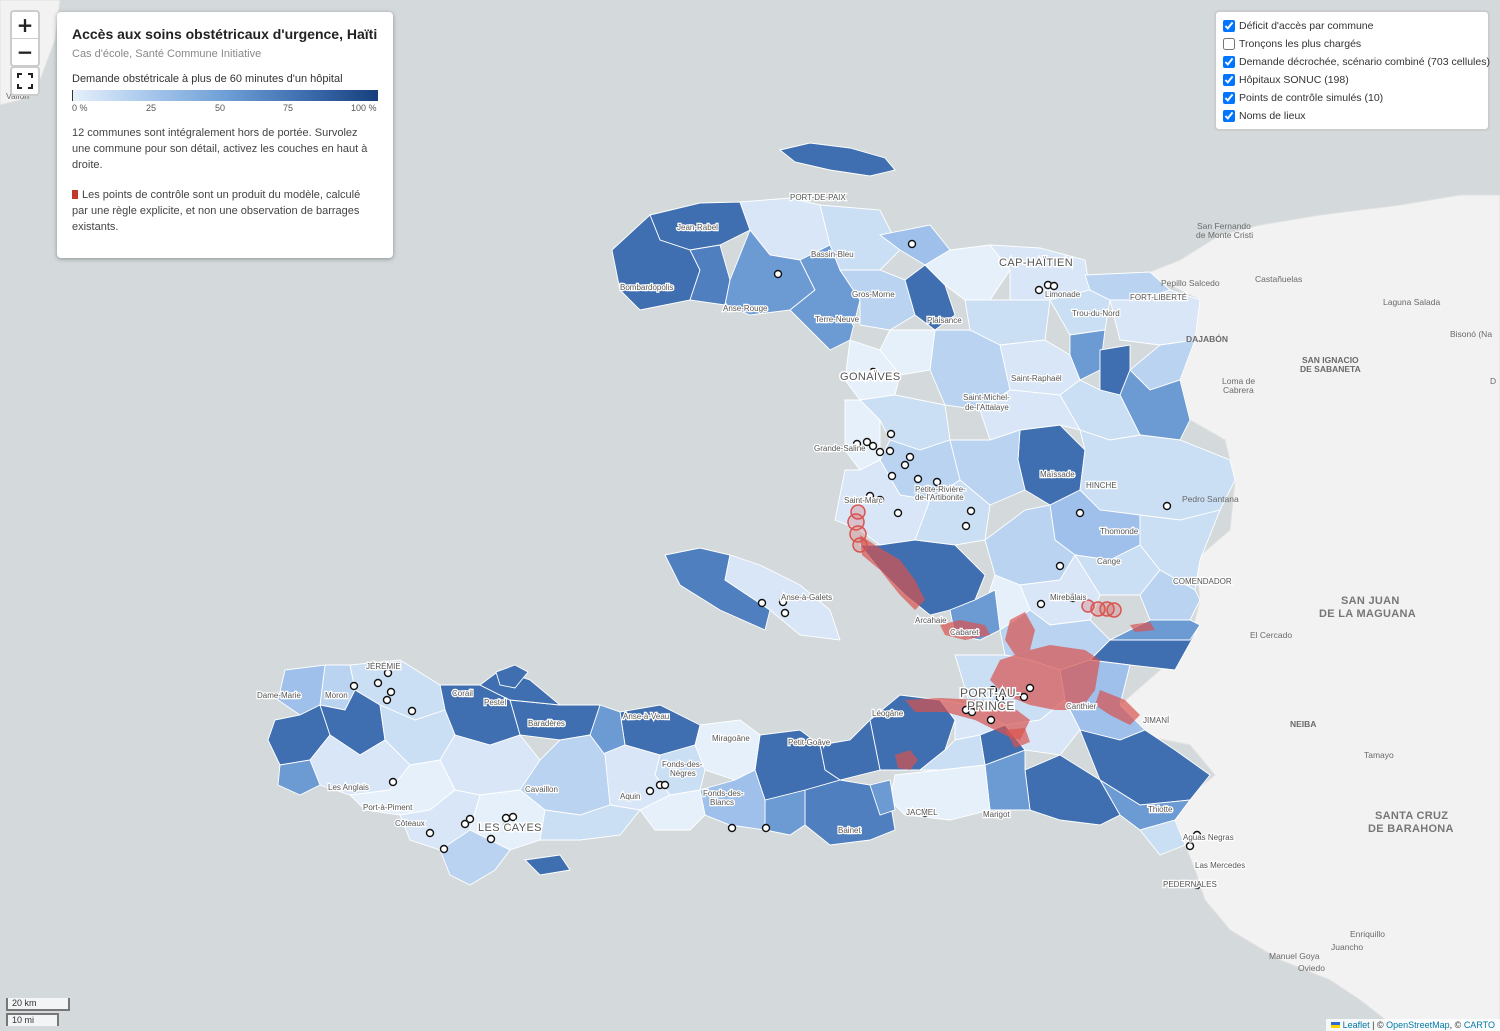 This screenshot has height=1031, width=1500. Describe the element at coordinates (167, 54) in the screenshot. I see `panel-subtitle: Cas d'école, Santé Commune Initiative` at that location.